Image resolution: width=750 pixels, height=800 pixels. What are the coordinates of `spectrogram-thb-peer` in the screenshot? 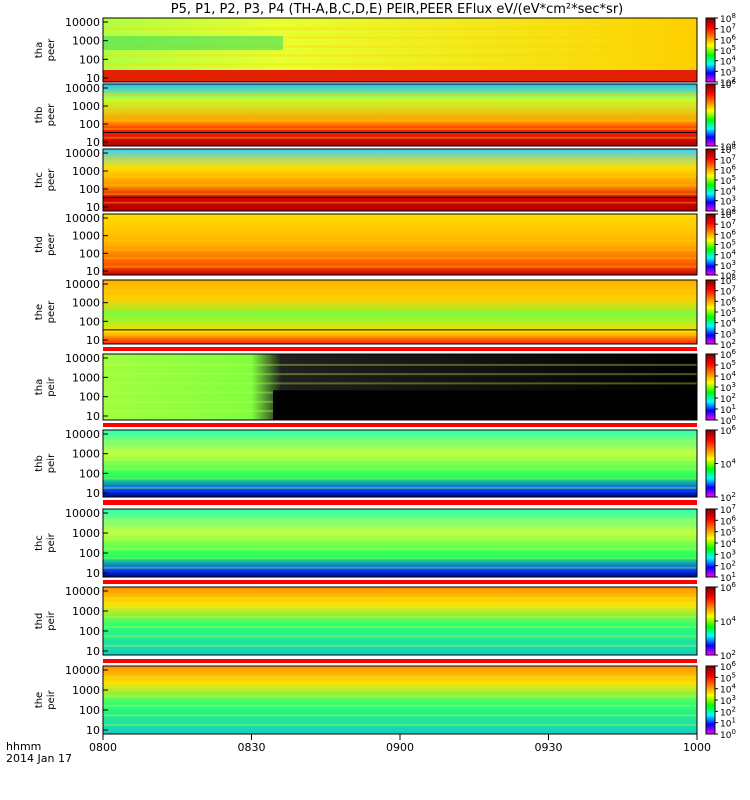 It's located at (400, 115).